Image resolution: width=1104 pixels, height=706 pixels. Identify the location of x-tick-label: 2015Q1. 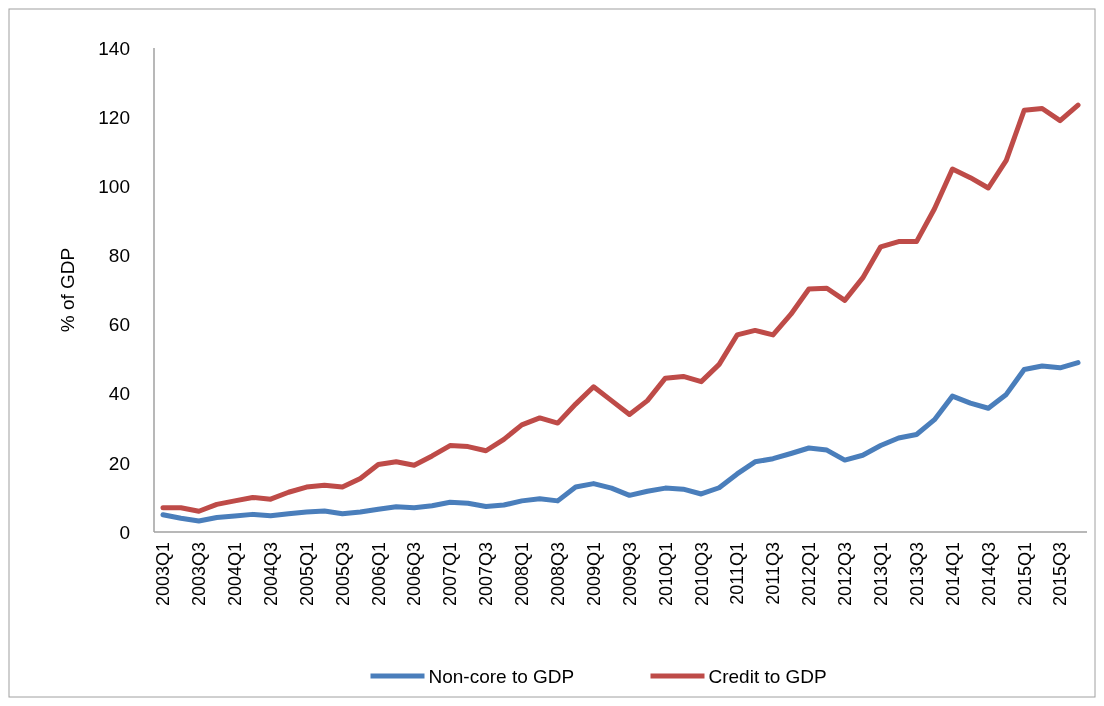
(1024, 574).